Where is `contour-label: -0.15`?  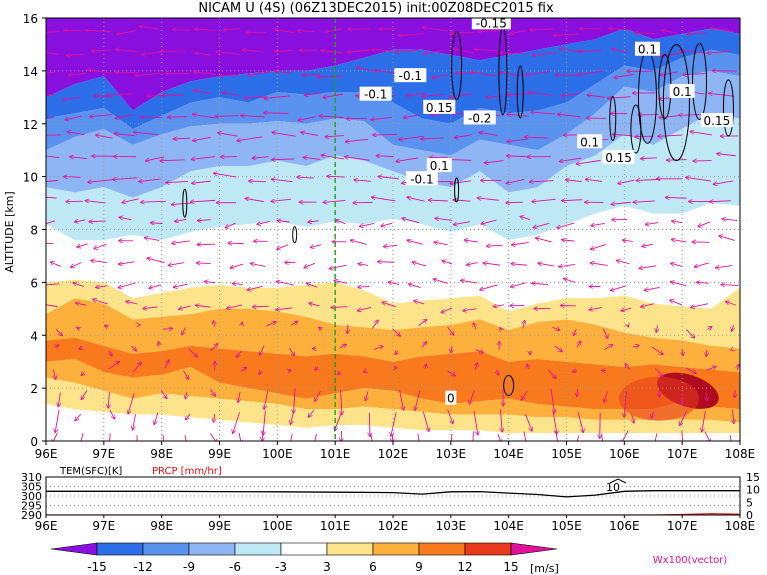
contour-label: -0.15 is located at coordinates (491, 23).